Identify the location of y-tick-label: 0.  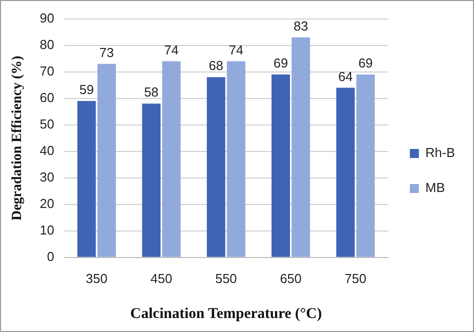
(50, 256).